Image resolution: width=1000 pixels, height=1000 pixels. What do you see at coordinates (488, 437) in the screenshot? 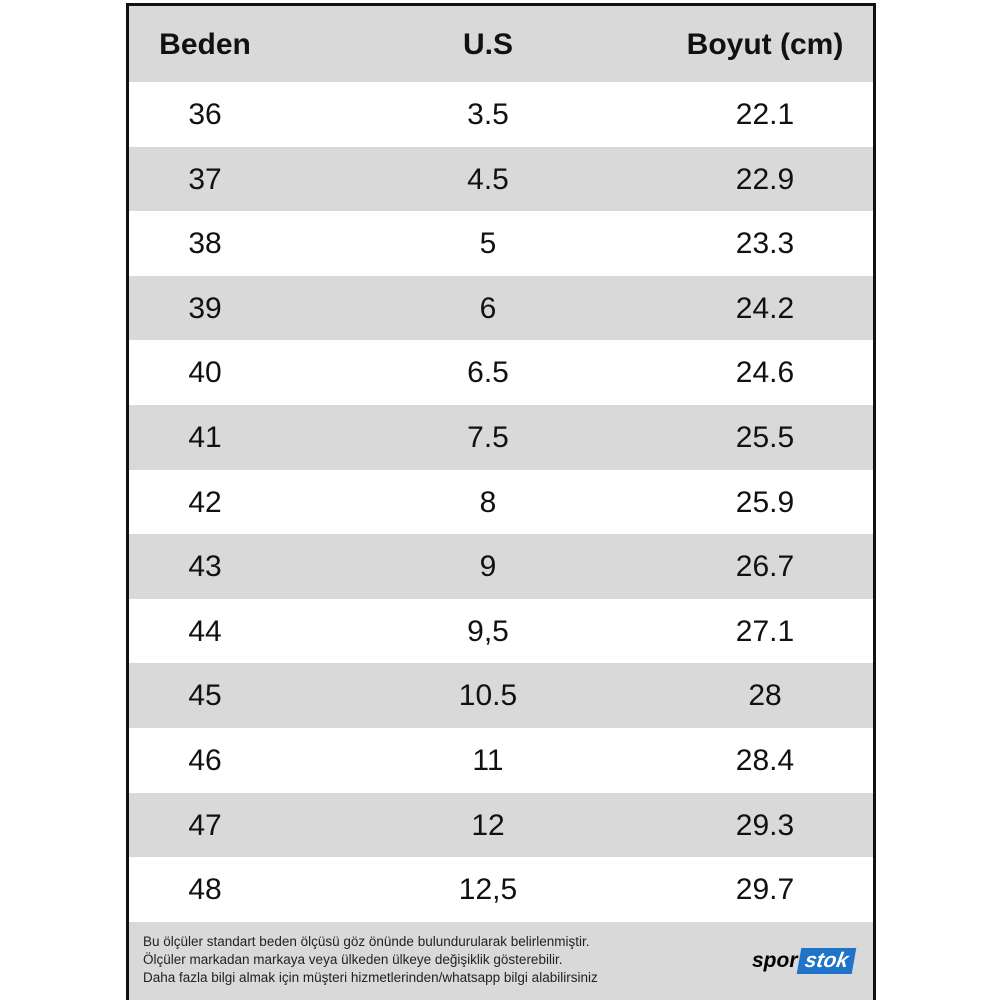
I see `table-cell: 7.5` at bounding box center [488, 437].